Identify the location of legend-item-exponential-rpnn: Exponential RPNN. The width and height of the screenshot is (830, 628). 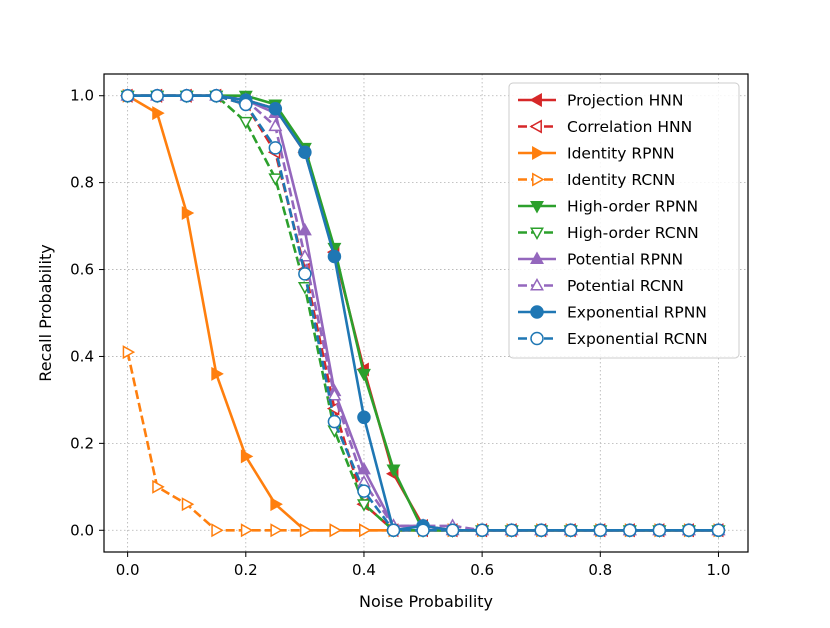
(612, 313).